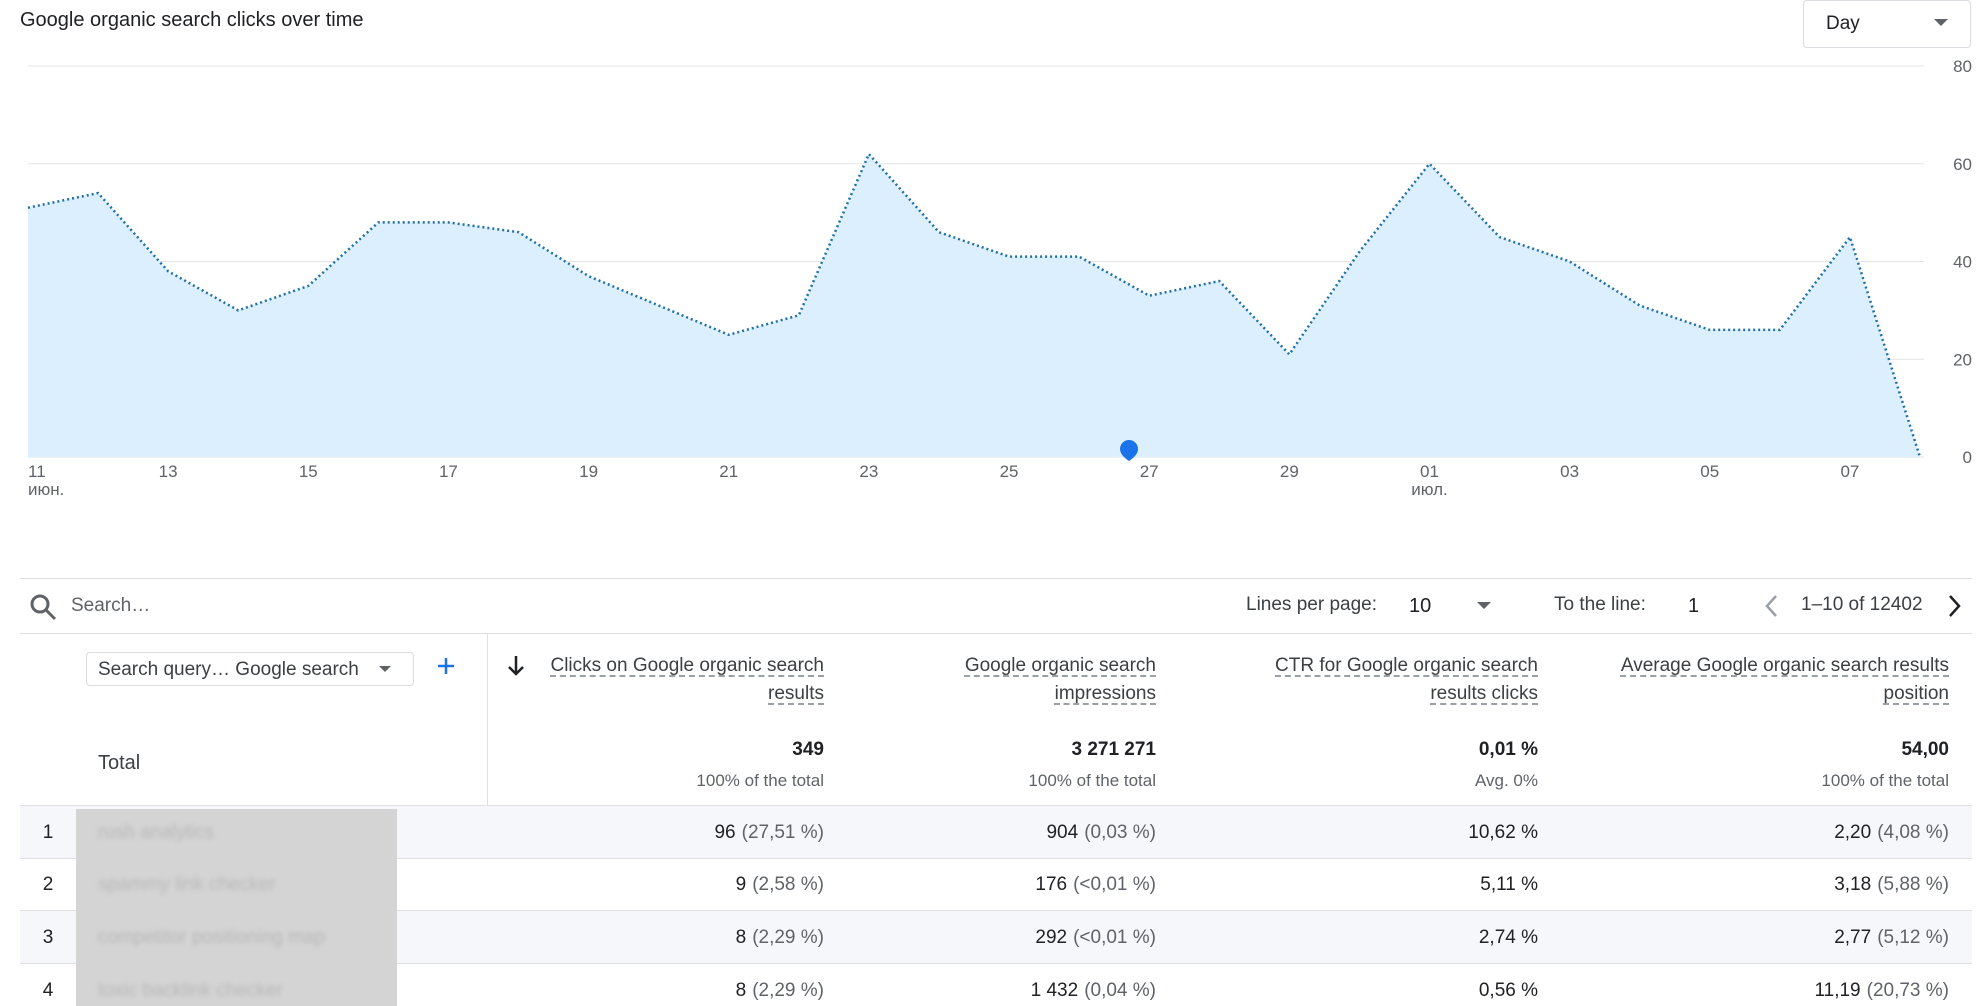  I want to click on search-icon, so click(43, 607).